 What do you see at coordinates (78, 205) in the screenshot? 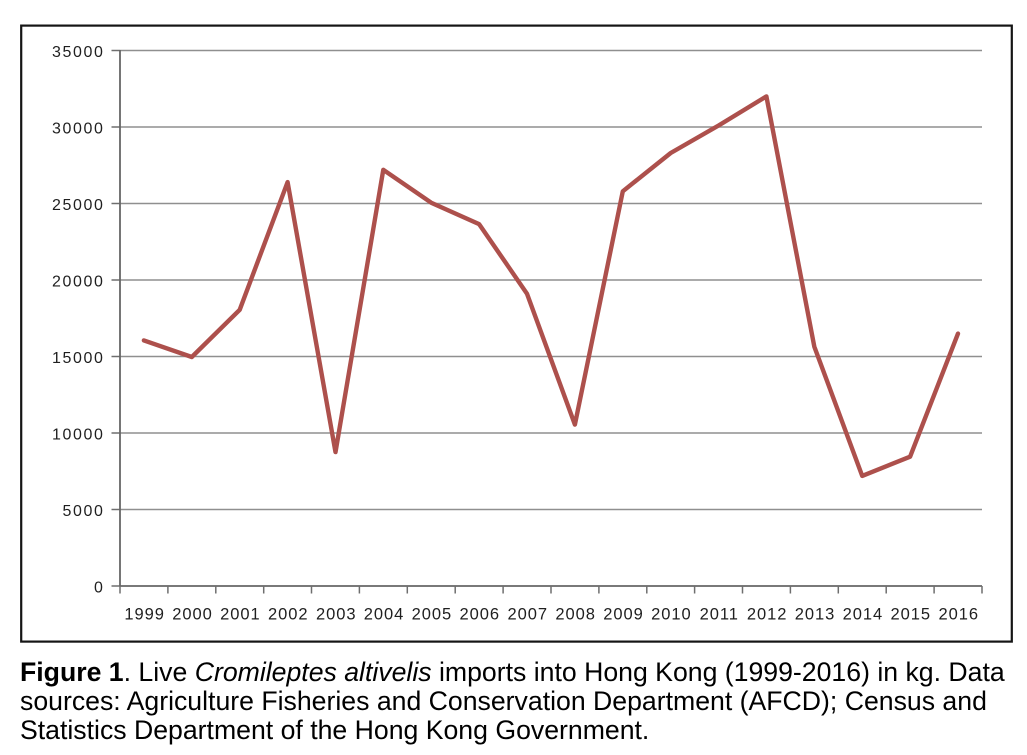
I see `svg-text: 25000` at bounding box center [78, 205].